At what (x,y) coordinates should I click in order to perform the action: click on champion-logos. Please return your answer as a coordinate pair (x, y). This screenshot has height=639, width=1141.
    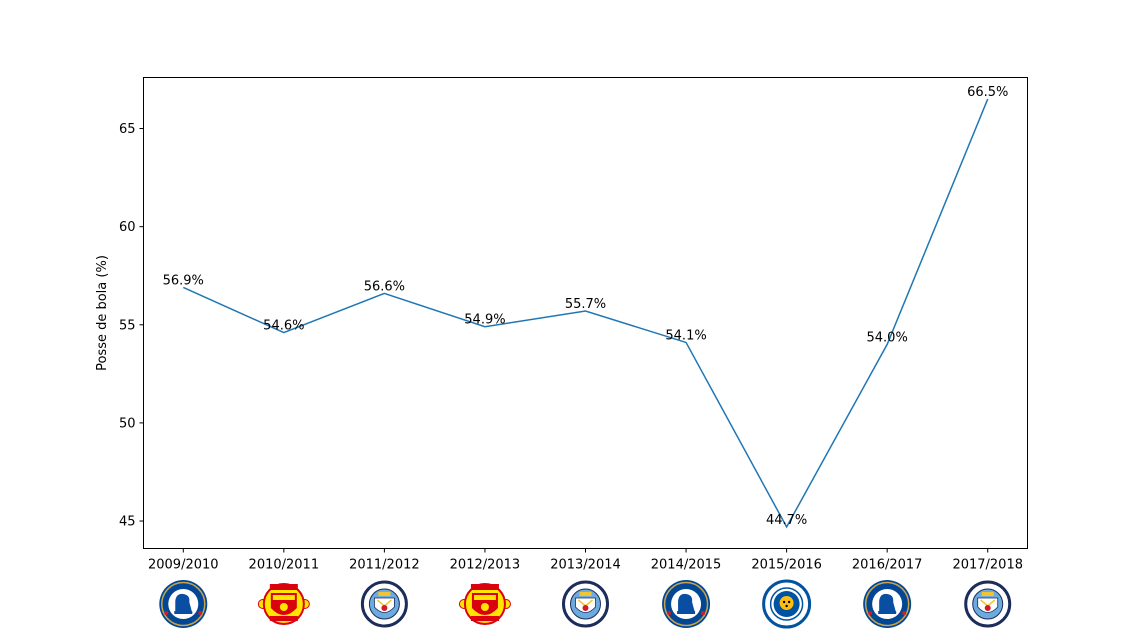
    Looking at the image, I should click on (585, 604).